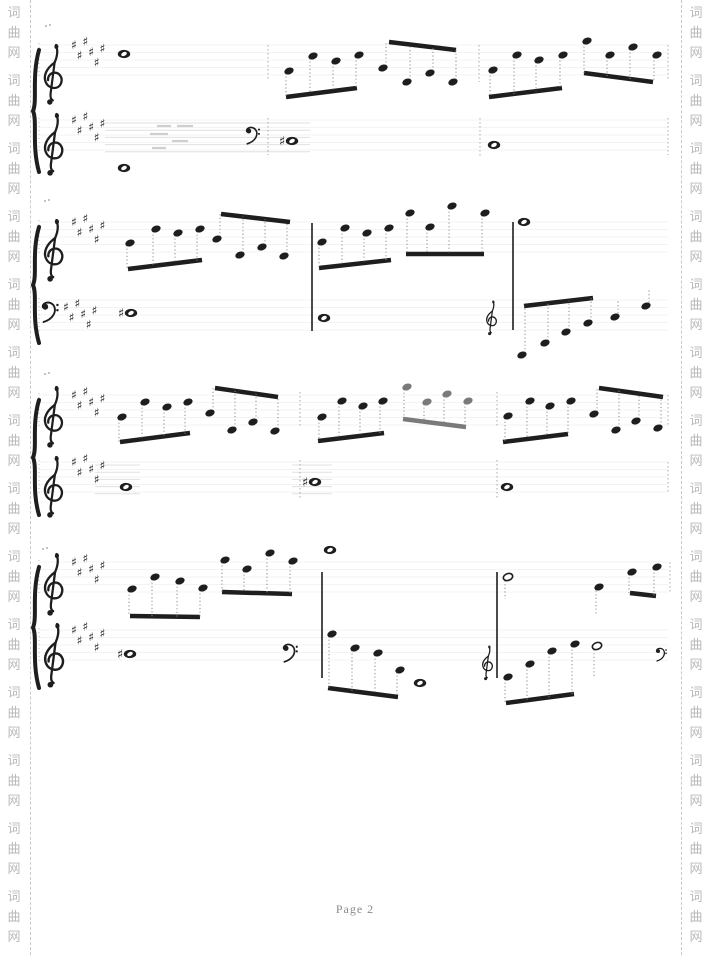 This screenshot has height=955, width=710. What do you see at coordinates (35, 457) in the screenshot?
I see `brace` at bounding box center [35, 457].